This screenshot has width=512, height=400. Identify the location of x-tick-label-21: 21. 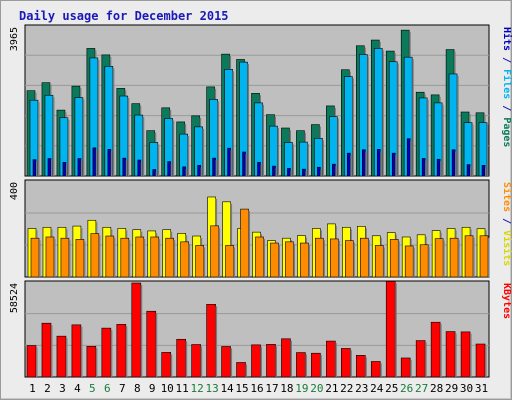
(331, 388).